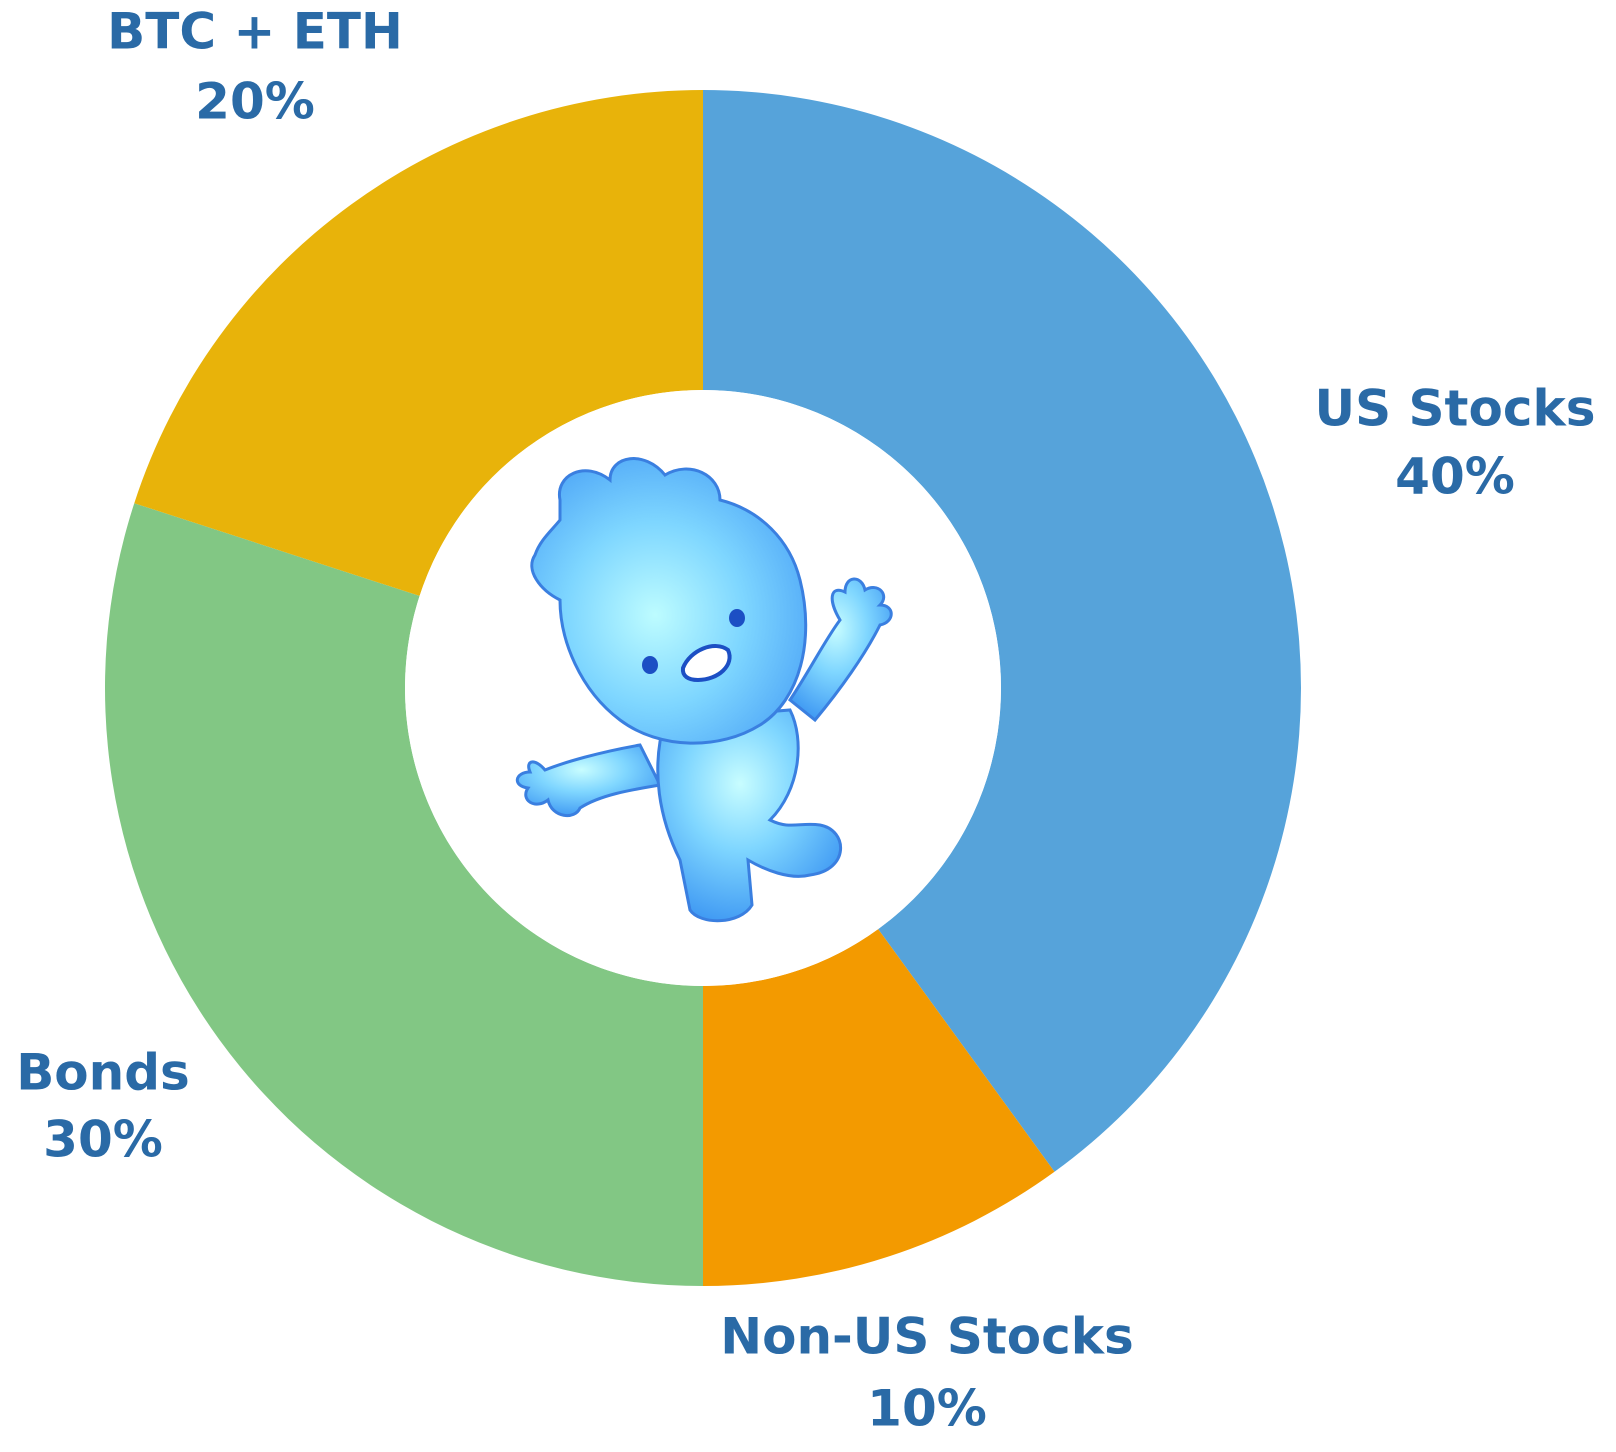 Image resolution: width=1616 pixels, height=1452 pixels. I want to click on slice-label-btc-eth: BTC + ETH, so click(255, 32).